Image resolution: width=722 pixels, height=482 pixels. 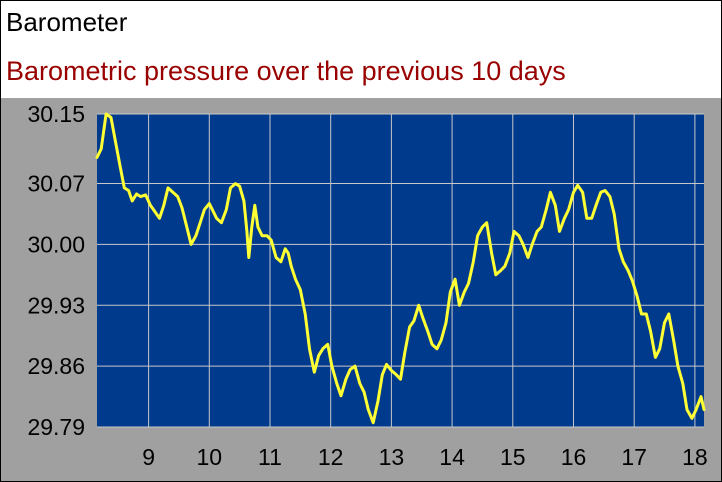 I want to click on x-tick-labels: 9 10 11 12 13 14 15 16 17 18, so click(x=424, y=457).